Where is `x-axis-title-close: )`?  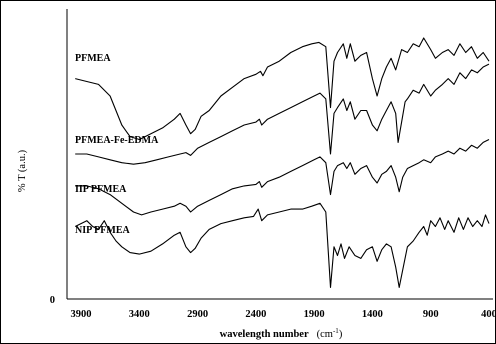 x-axis-title-close: ) is located at coordinates (341, 334).